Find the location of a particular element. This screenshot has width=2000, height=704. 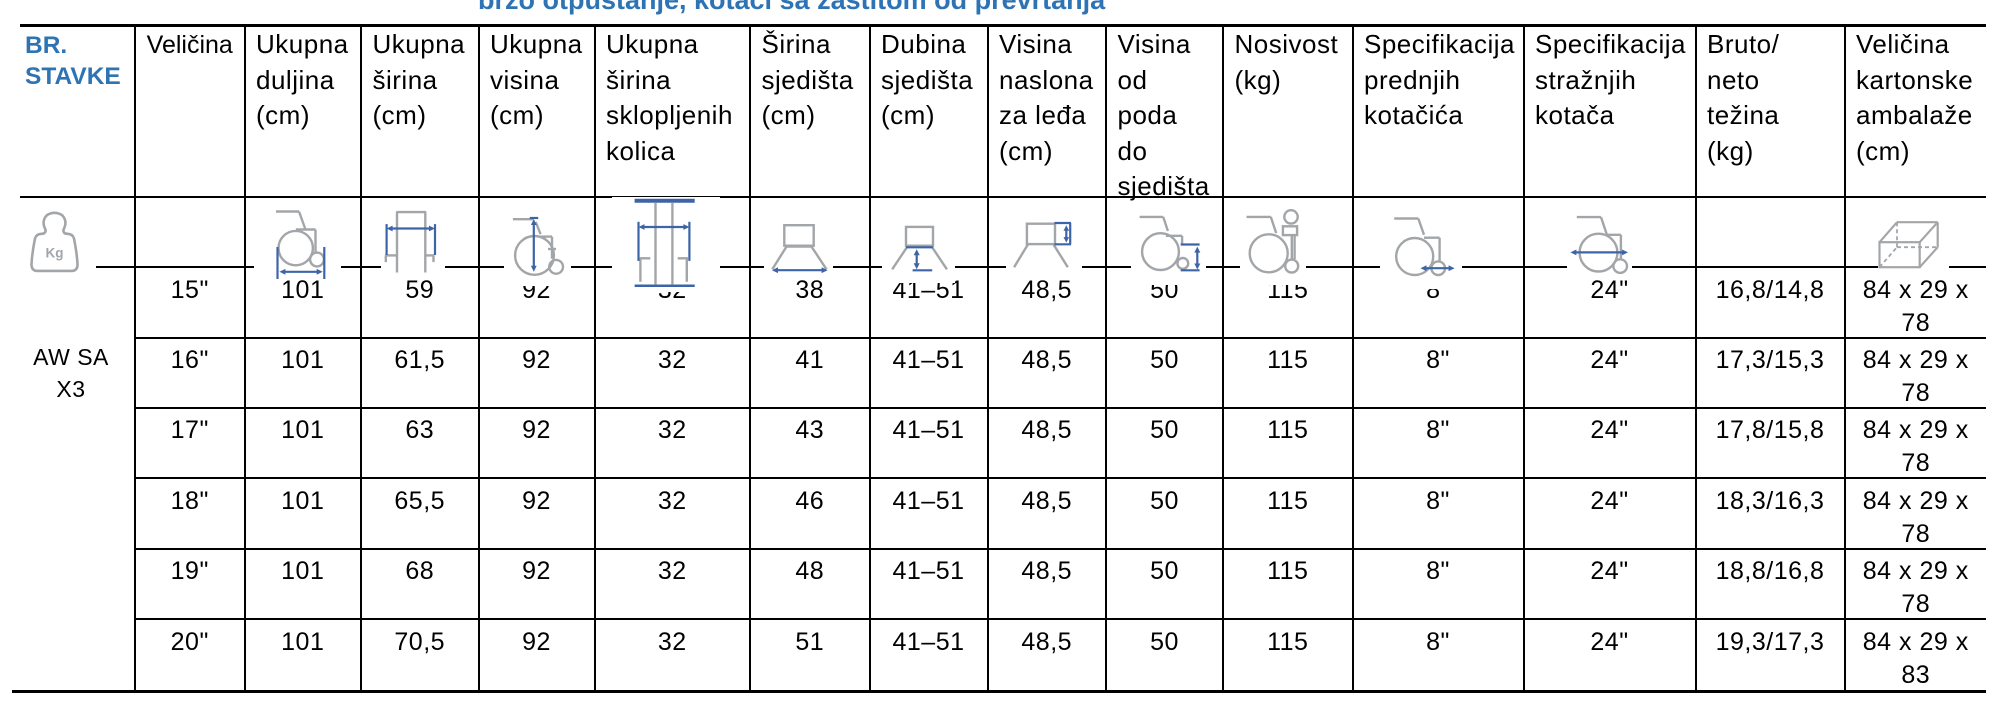

svg-text: Kg is located at coordinates (55, 253).